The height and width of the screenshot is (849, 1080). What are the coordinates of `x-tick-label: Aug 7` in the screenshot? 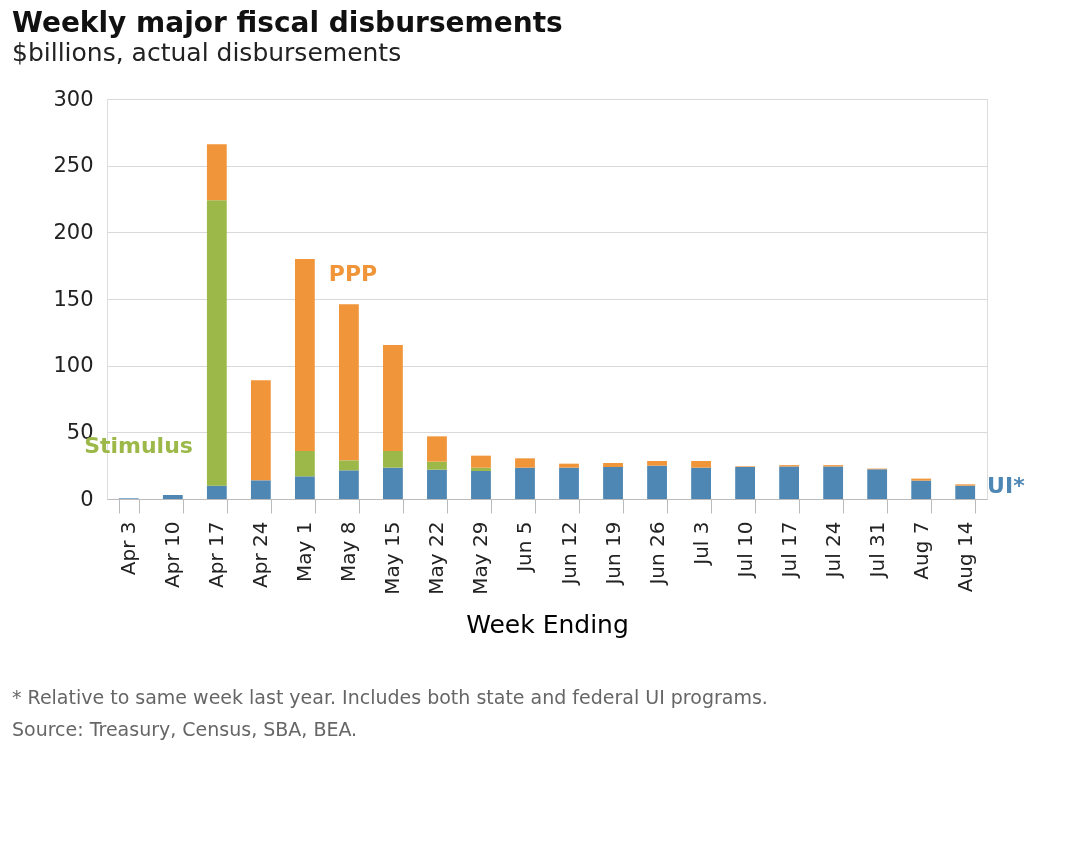 It's located at (920, 550).